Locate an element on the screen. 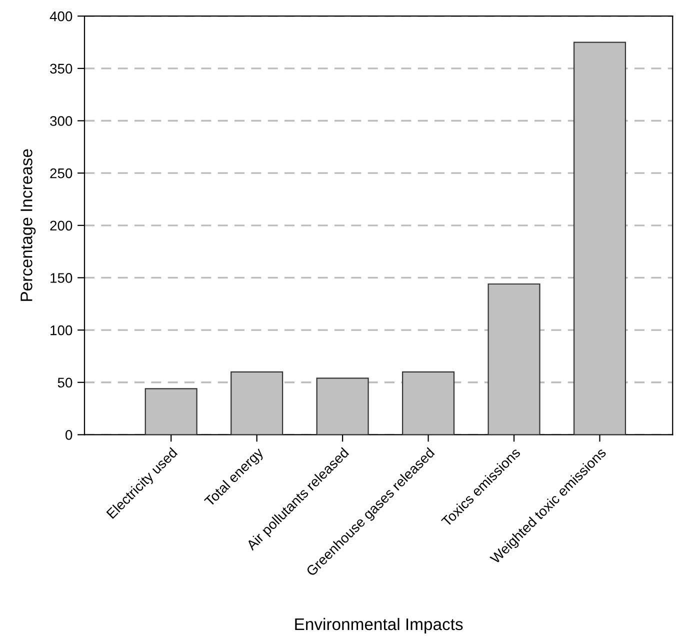  y-tick-label: 100 is located at coordinates (61, 330).